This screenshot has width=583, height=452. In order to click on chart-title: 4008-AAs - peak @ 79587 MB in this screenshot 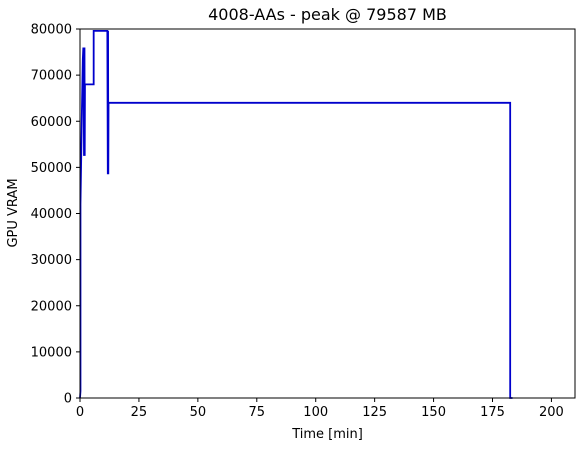, I will do `click(327, 14)`.